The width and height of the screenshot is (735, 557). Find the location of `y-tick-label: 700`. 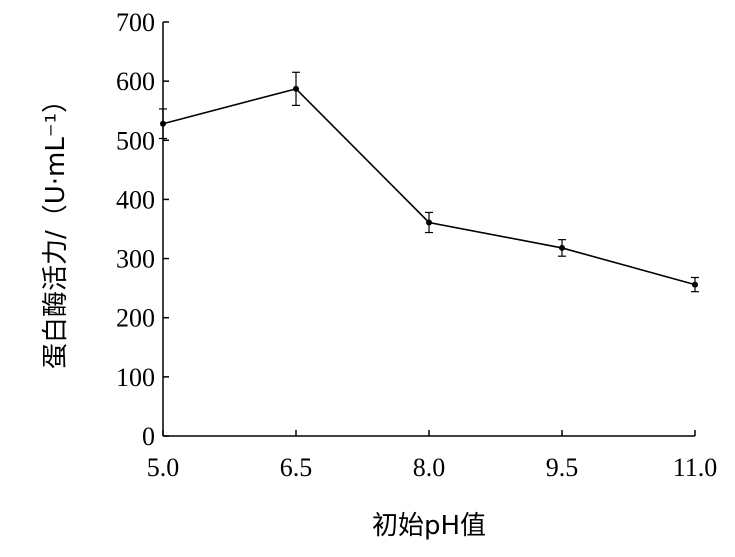

y-tick-label: 700 is located at coordinates (135, 22).